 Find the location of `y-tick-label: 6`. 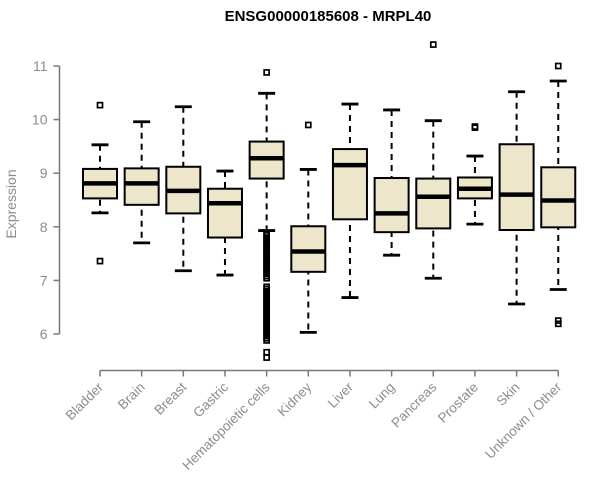

y-tick-label: 6 is located at coordinates (44, 334).